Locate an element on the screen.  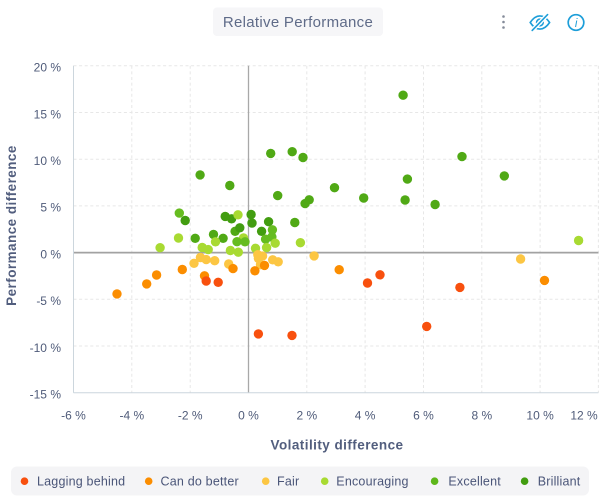
svg-text: -5 % is located at coordinates (48, 301).